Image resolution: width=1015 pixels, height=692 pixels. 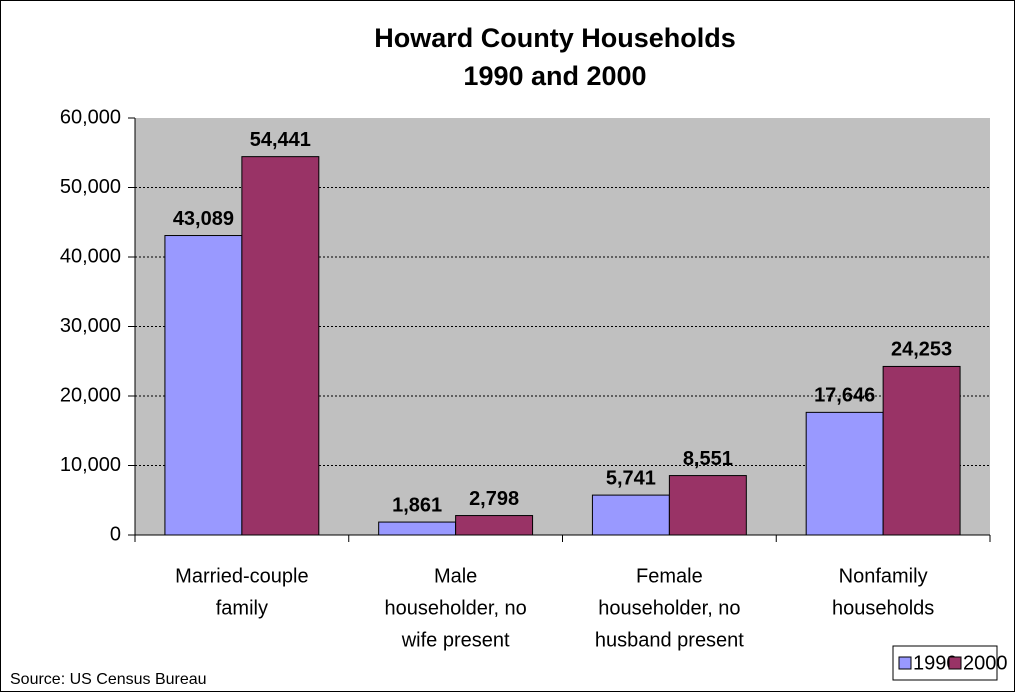 What do you see at coordinates (108, 679) in the screenshot?
I see `source-note: Source: US Census Bureau` at bounding box center [108, 679].